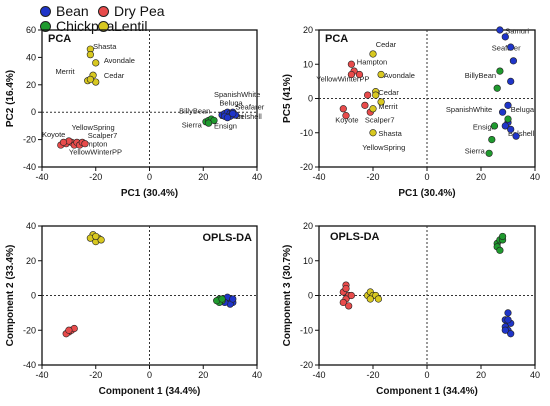 The image size is (550, 406). Describe the element at coordinates (131, 11) in the screenshot. I see `legend-item-dry-pea: Dry Pea` at that location.